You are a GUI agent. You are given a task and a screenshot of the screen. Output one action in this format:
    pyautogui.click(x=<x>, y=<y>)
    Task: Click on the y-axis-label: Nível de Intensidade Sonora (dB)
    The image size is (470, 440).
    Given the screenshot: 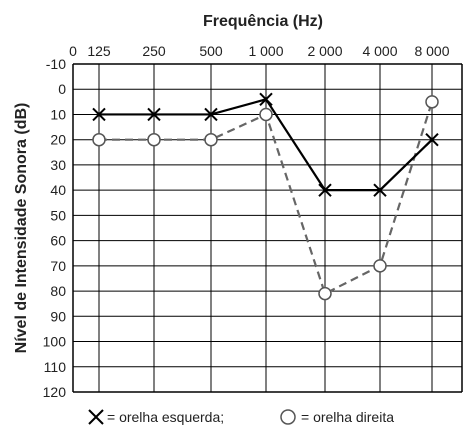 What is the action you would take?
    pyautogui.click(x=21, y=228)
    